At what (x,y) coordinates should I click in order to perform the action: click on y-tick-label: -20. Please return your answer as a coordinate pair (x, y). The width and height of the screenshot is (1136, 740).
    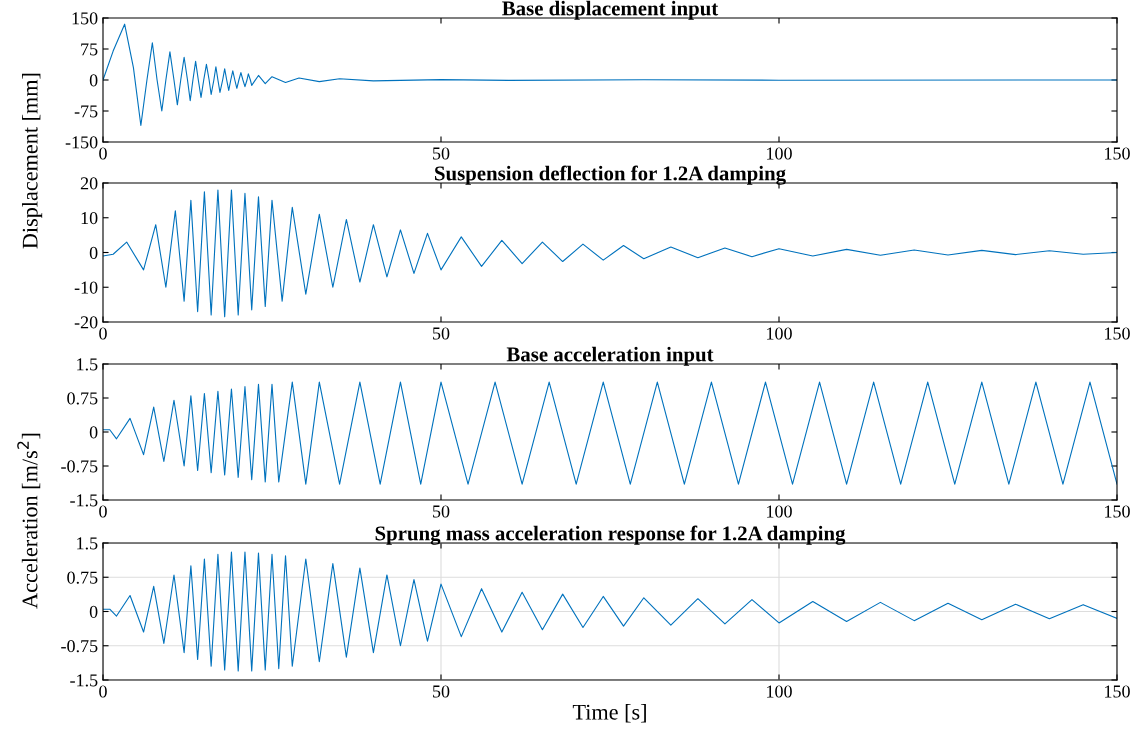
    Looking at the image, I should click on (86, 322).